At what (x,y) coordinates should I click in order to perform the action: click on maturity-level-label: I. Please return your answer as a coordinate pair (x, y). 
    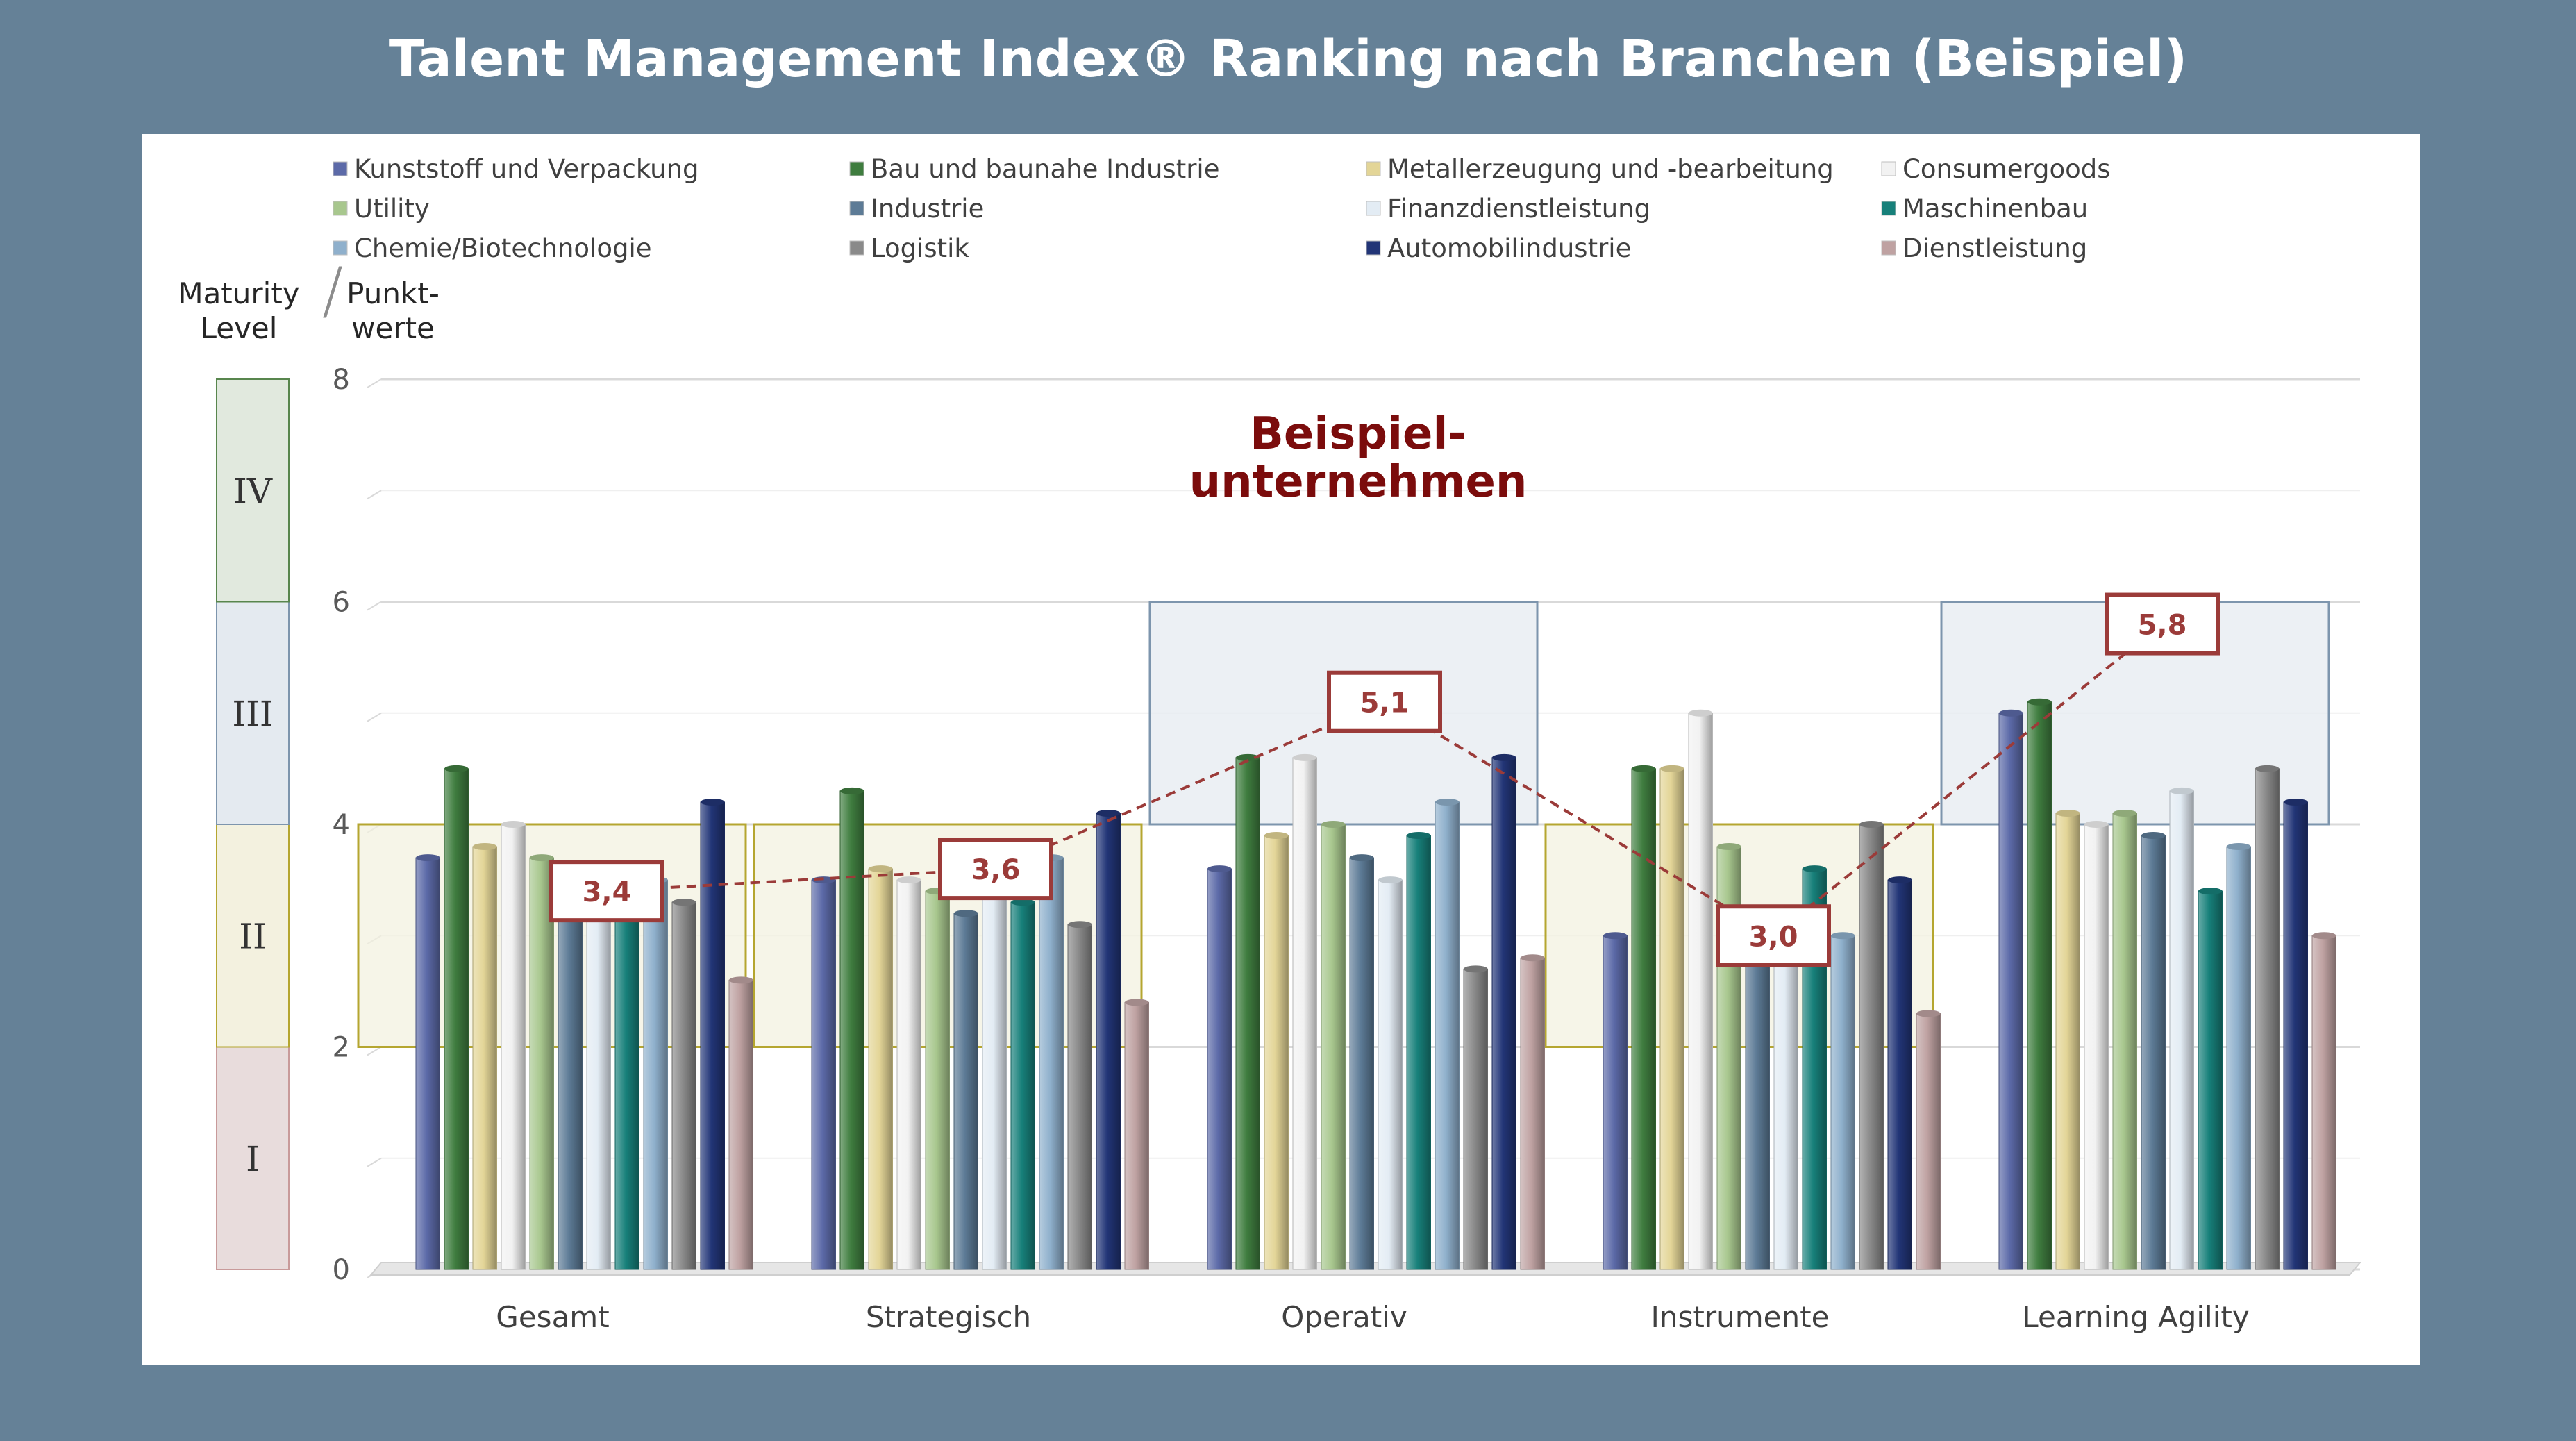
    Looking at the image, I should click on (253, 1159).